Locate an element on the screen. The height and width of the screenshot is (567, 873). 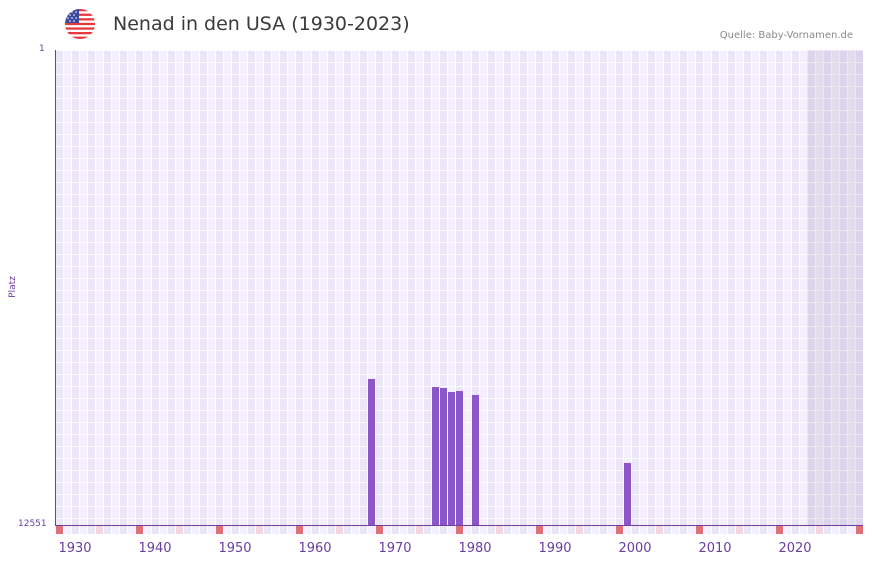
us-flag-icon is located at coordinates (80, 24).